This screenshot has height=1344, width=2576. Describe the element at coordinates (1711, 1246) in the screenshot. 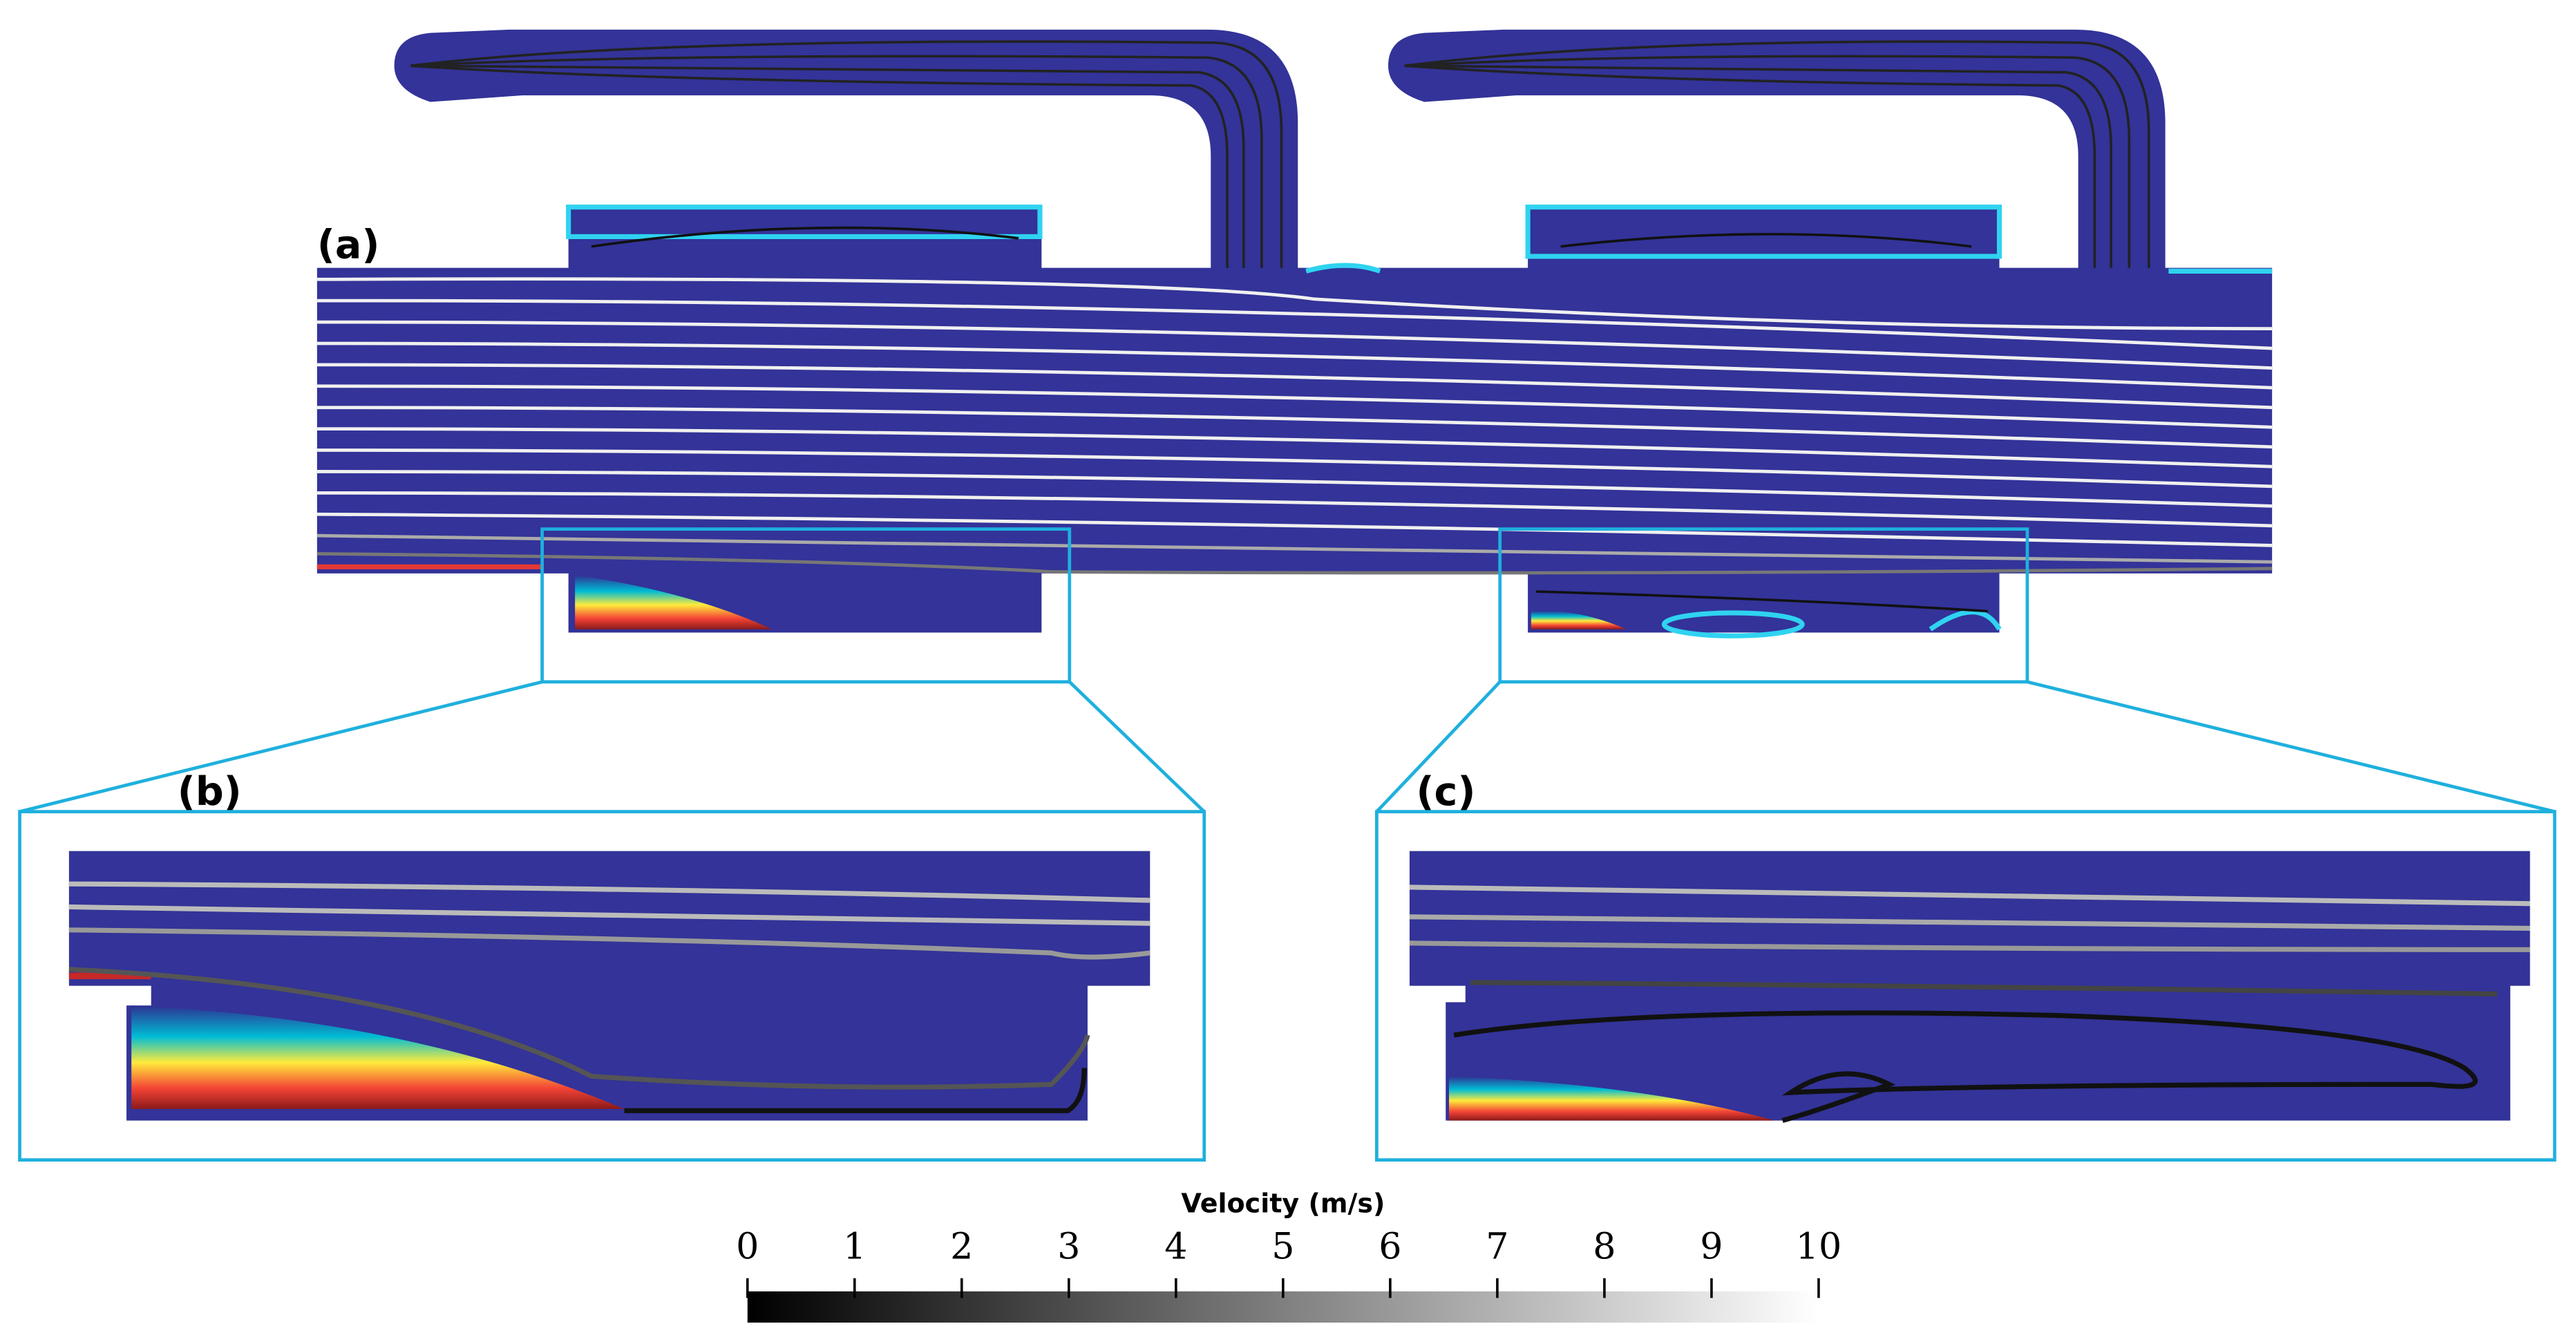

I see `colorbar-tick-label: 9` at that location.